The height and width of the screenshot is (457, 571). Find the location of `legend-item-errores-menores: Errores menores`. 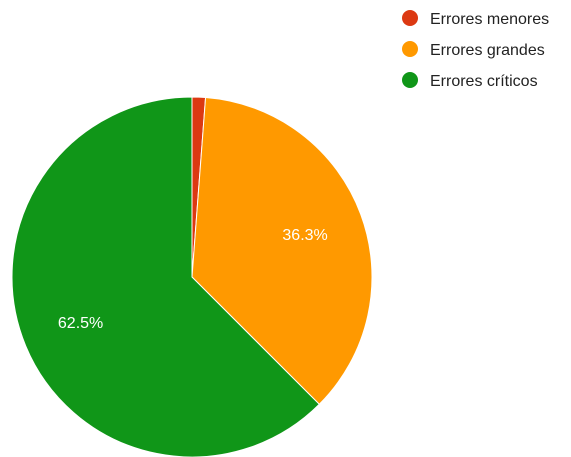

legend-item-errores-menores: Errores menores is located at coordinates (475, 19).